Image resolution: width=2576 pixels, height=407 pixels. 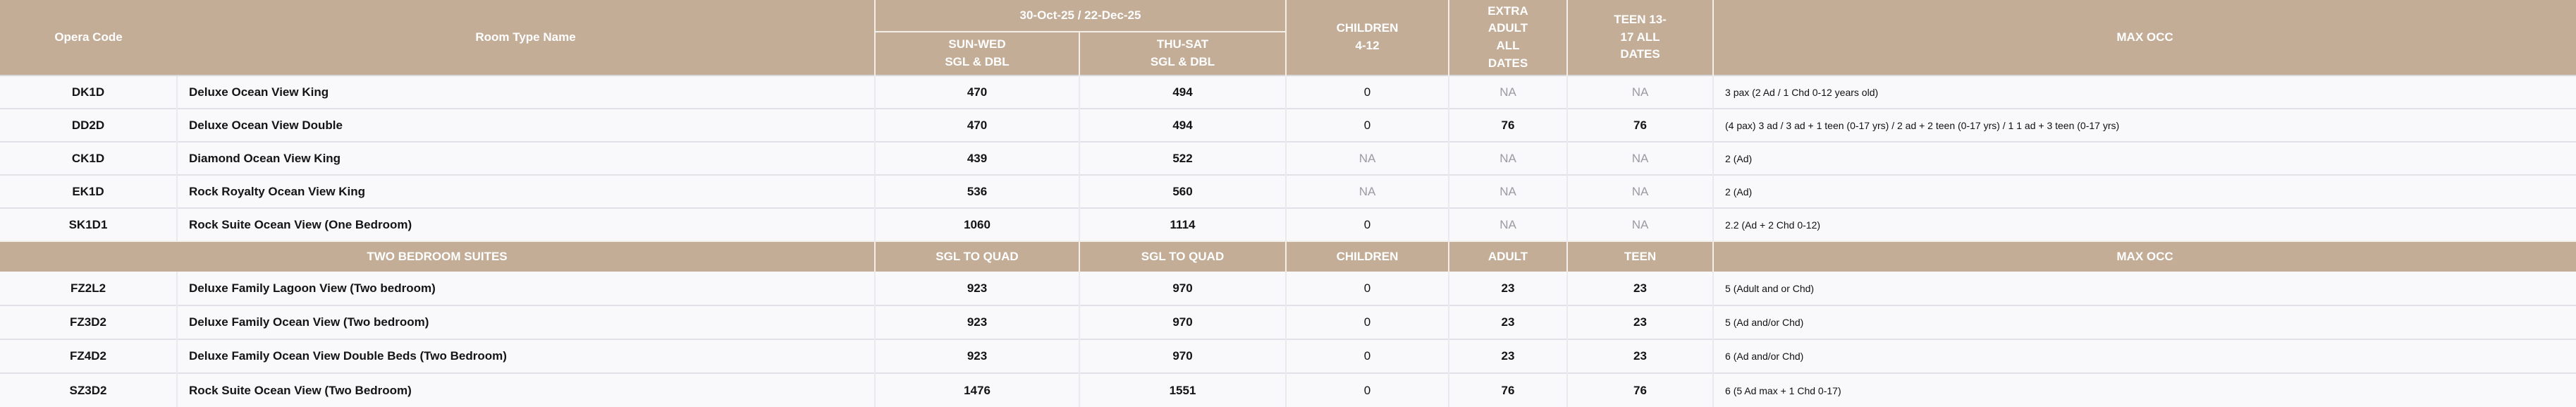 I want to click on opera-code-cell: FZ4D2, so click(x=88, y=356).